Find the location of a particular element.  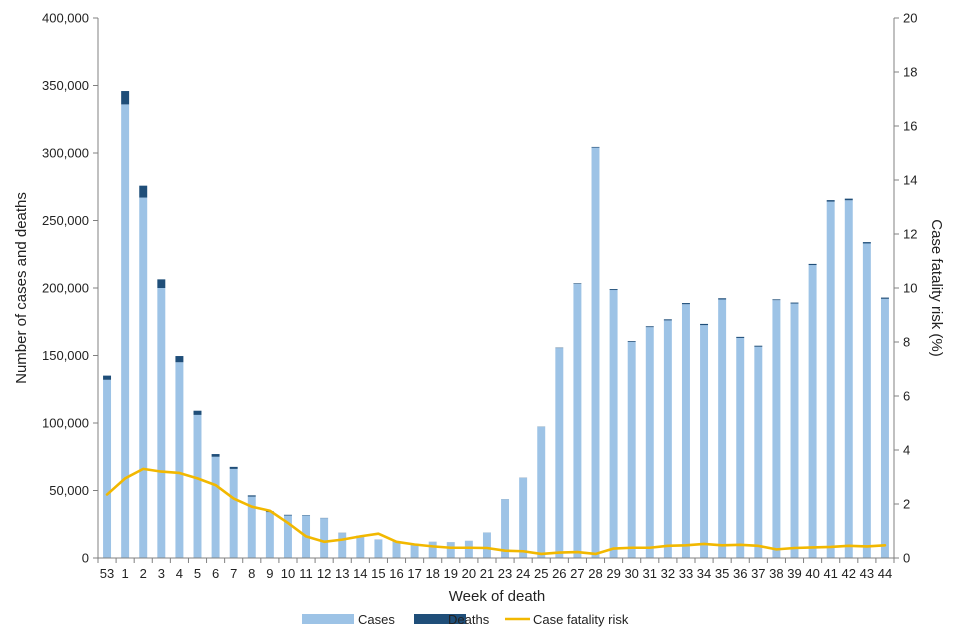

legend-label-cases: Cases is located at coordinates (376, 619).